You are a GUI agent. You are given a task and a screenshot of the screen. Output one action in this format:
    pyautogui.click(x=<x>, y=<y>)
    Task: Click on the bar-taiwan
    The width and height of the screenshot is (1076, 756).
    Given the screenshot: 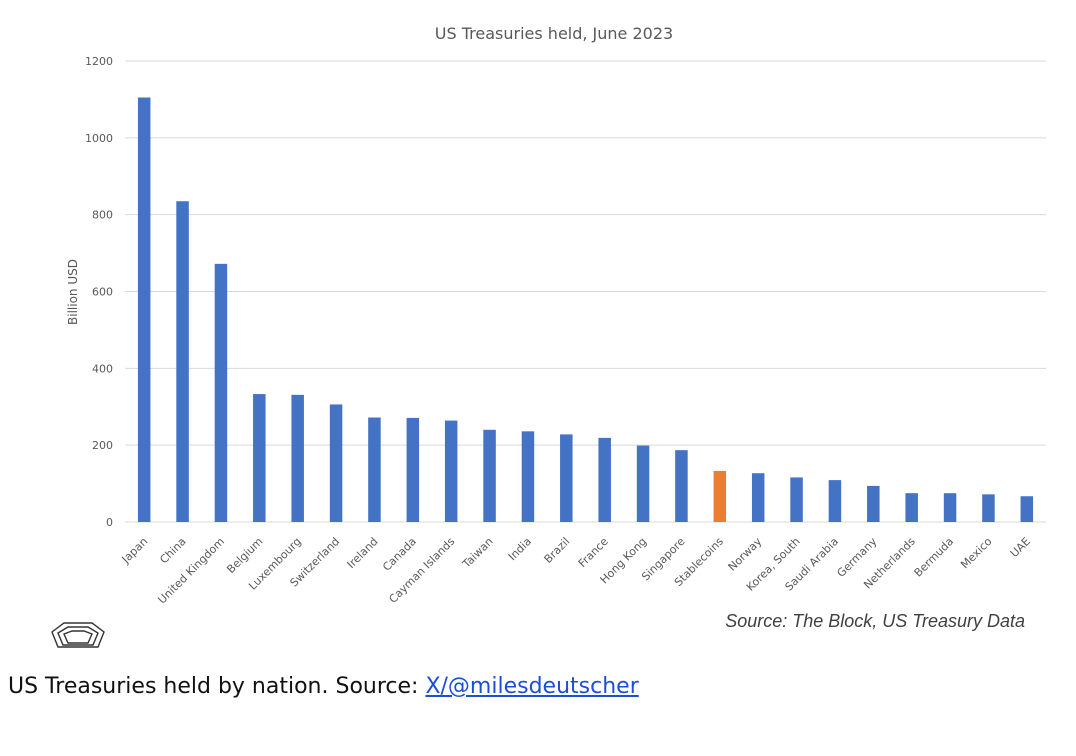 What is the action you would take?
    pyautogui.click(x=489, y=475)
    